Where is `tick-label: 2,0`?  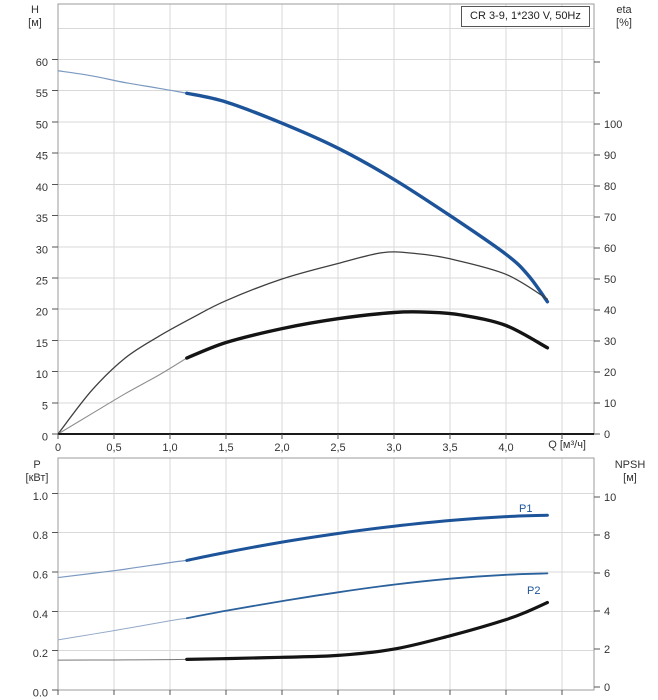
tick-label: 2,0 is located at coordinates (281, 448).